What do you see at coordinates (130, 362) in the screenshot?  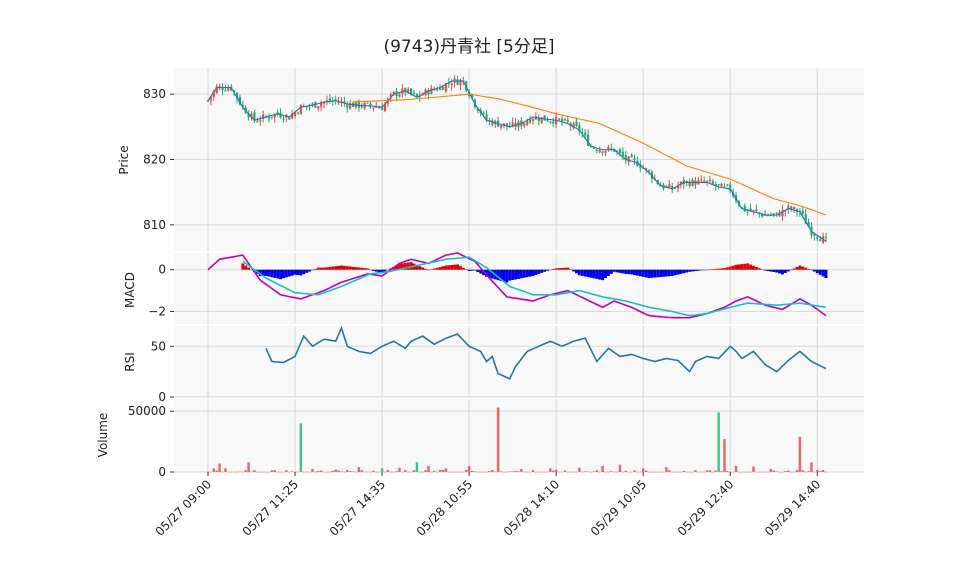 I see `rsi-axis-label: RSI` at bounding box center [130, 362].